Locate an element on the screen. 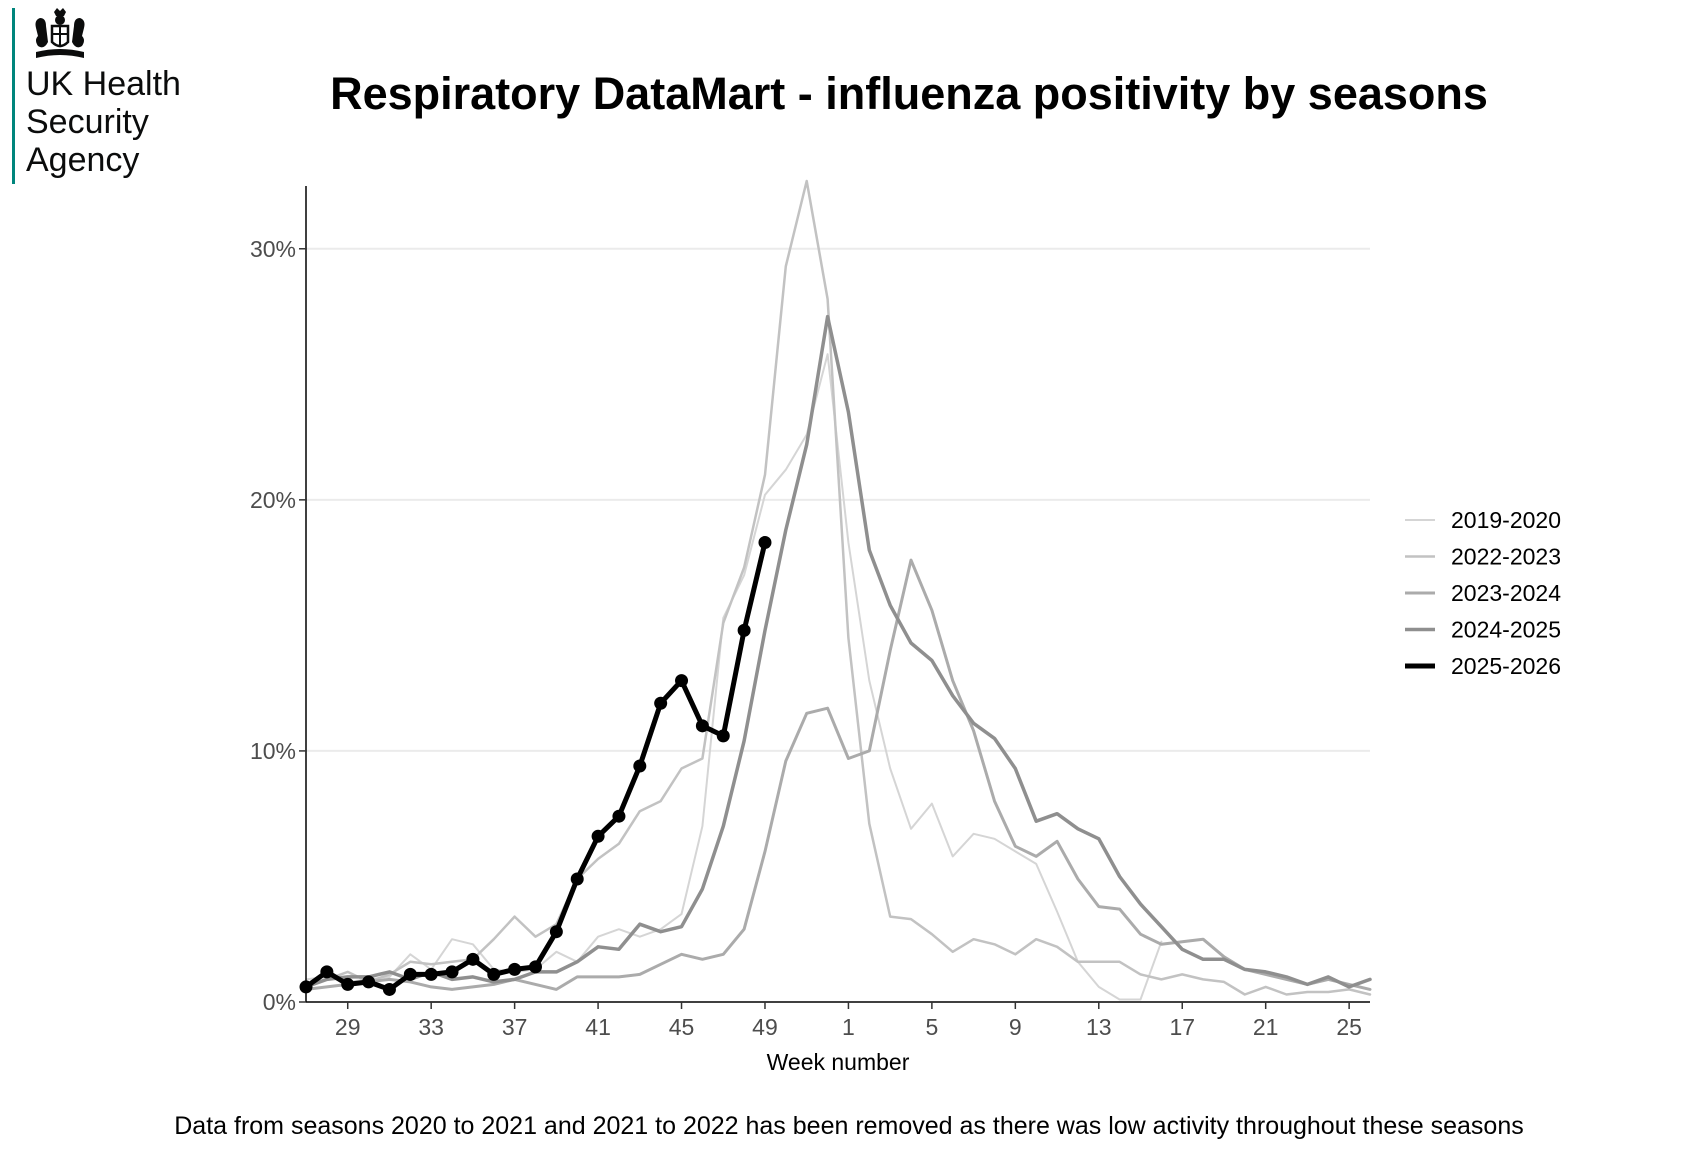 The width and height of the screenshot is (1698, 1164). x-tick-label: 13 is located at coordinates (1099, 1027).